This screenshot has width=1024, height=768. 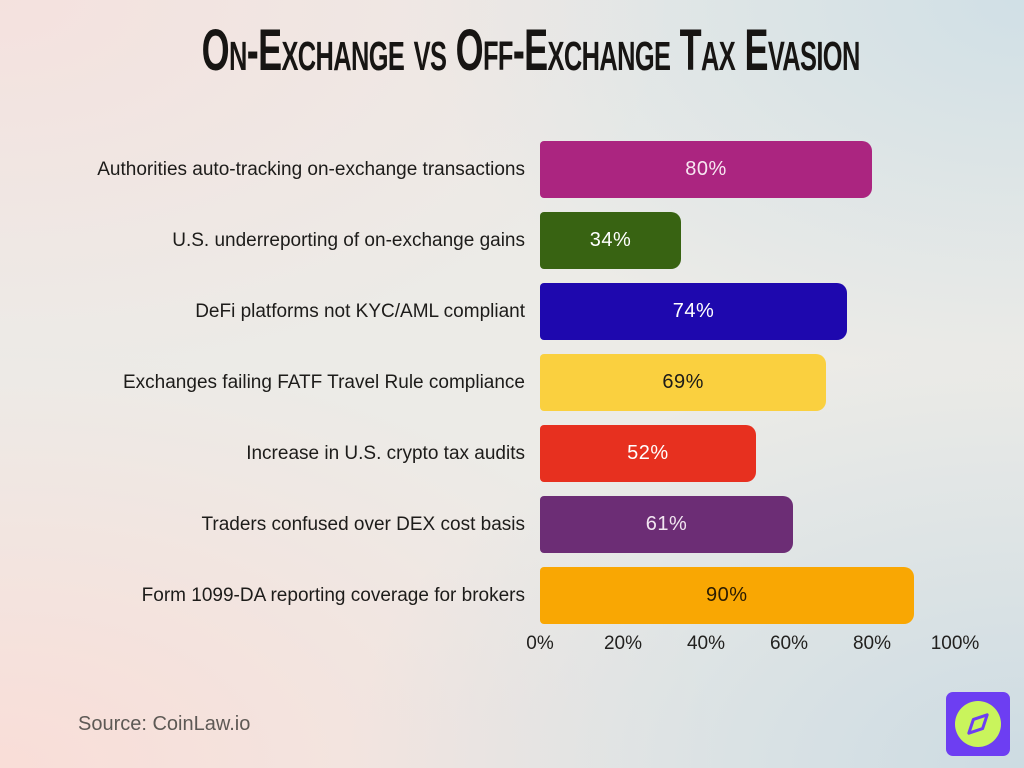 I want to click on x-axis-tick-label: 20%, so click(x=623, y=643).